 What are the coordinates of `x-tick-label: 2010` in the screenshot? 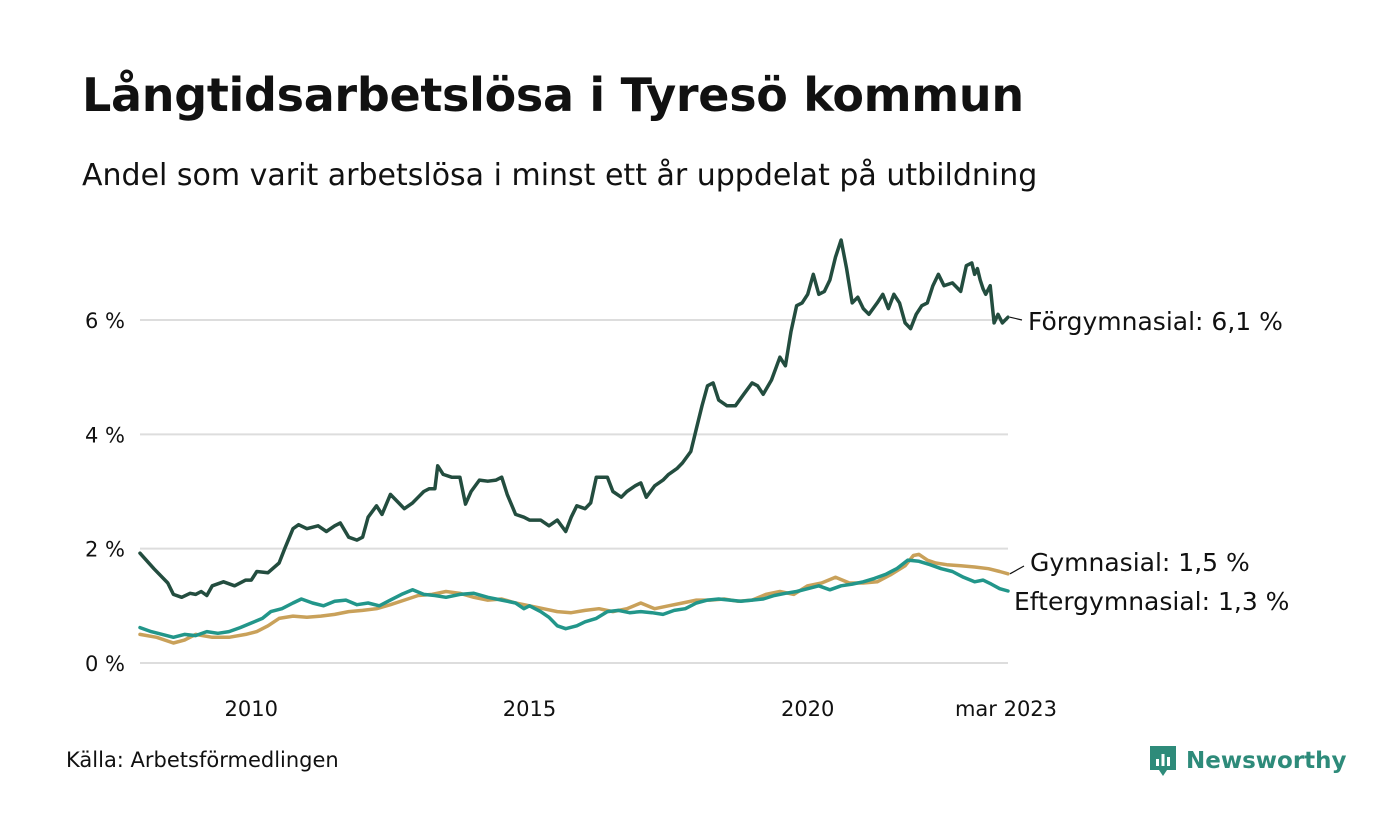 It's located at (251, 709).